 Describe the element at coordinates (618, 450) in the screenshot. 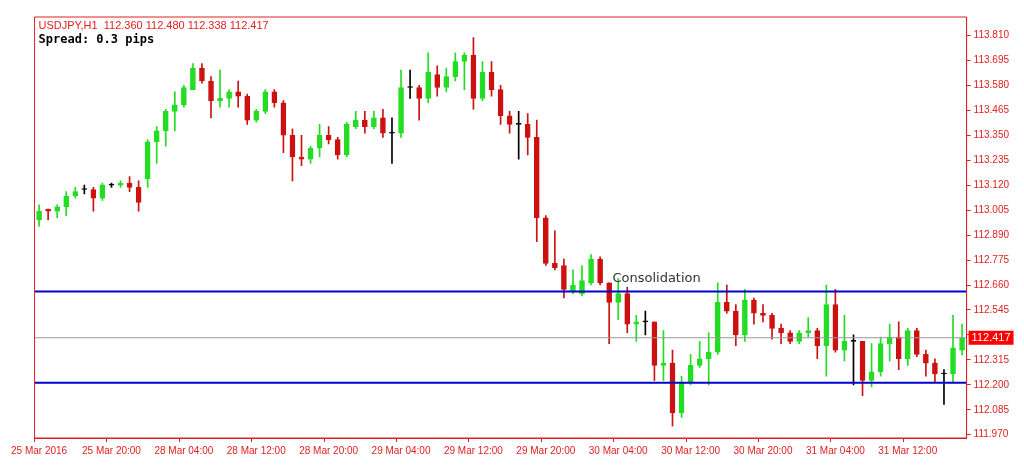

I see `x-tick-label: 30 Mar 04:00` at that location.